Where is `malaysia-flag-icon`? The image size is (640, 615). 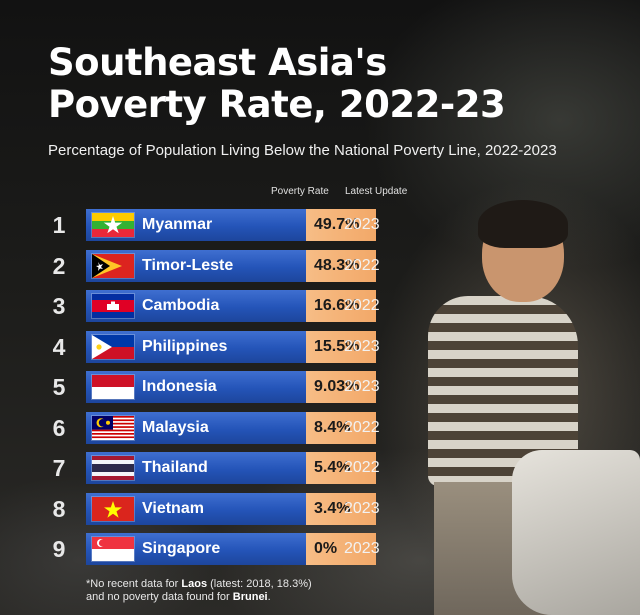
malaysia-flag-icon is located at coordinates (113, 427).